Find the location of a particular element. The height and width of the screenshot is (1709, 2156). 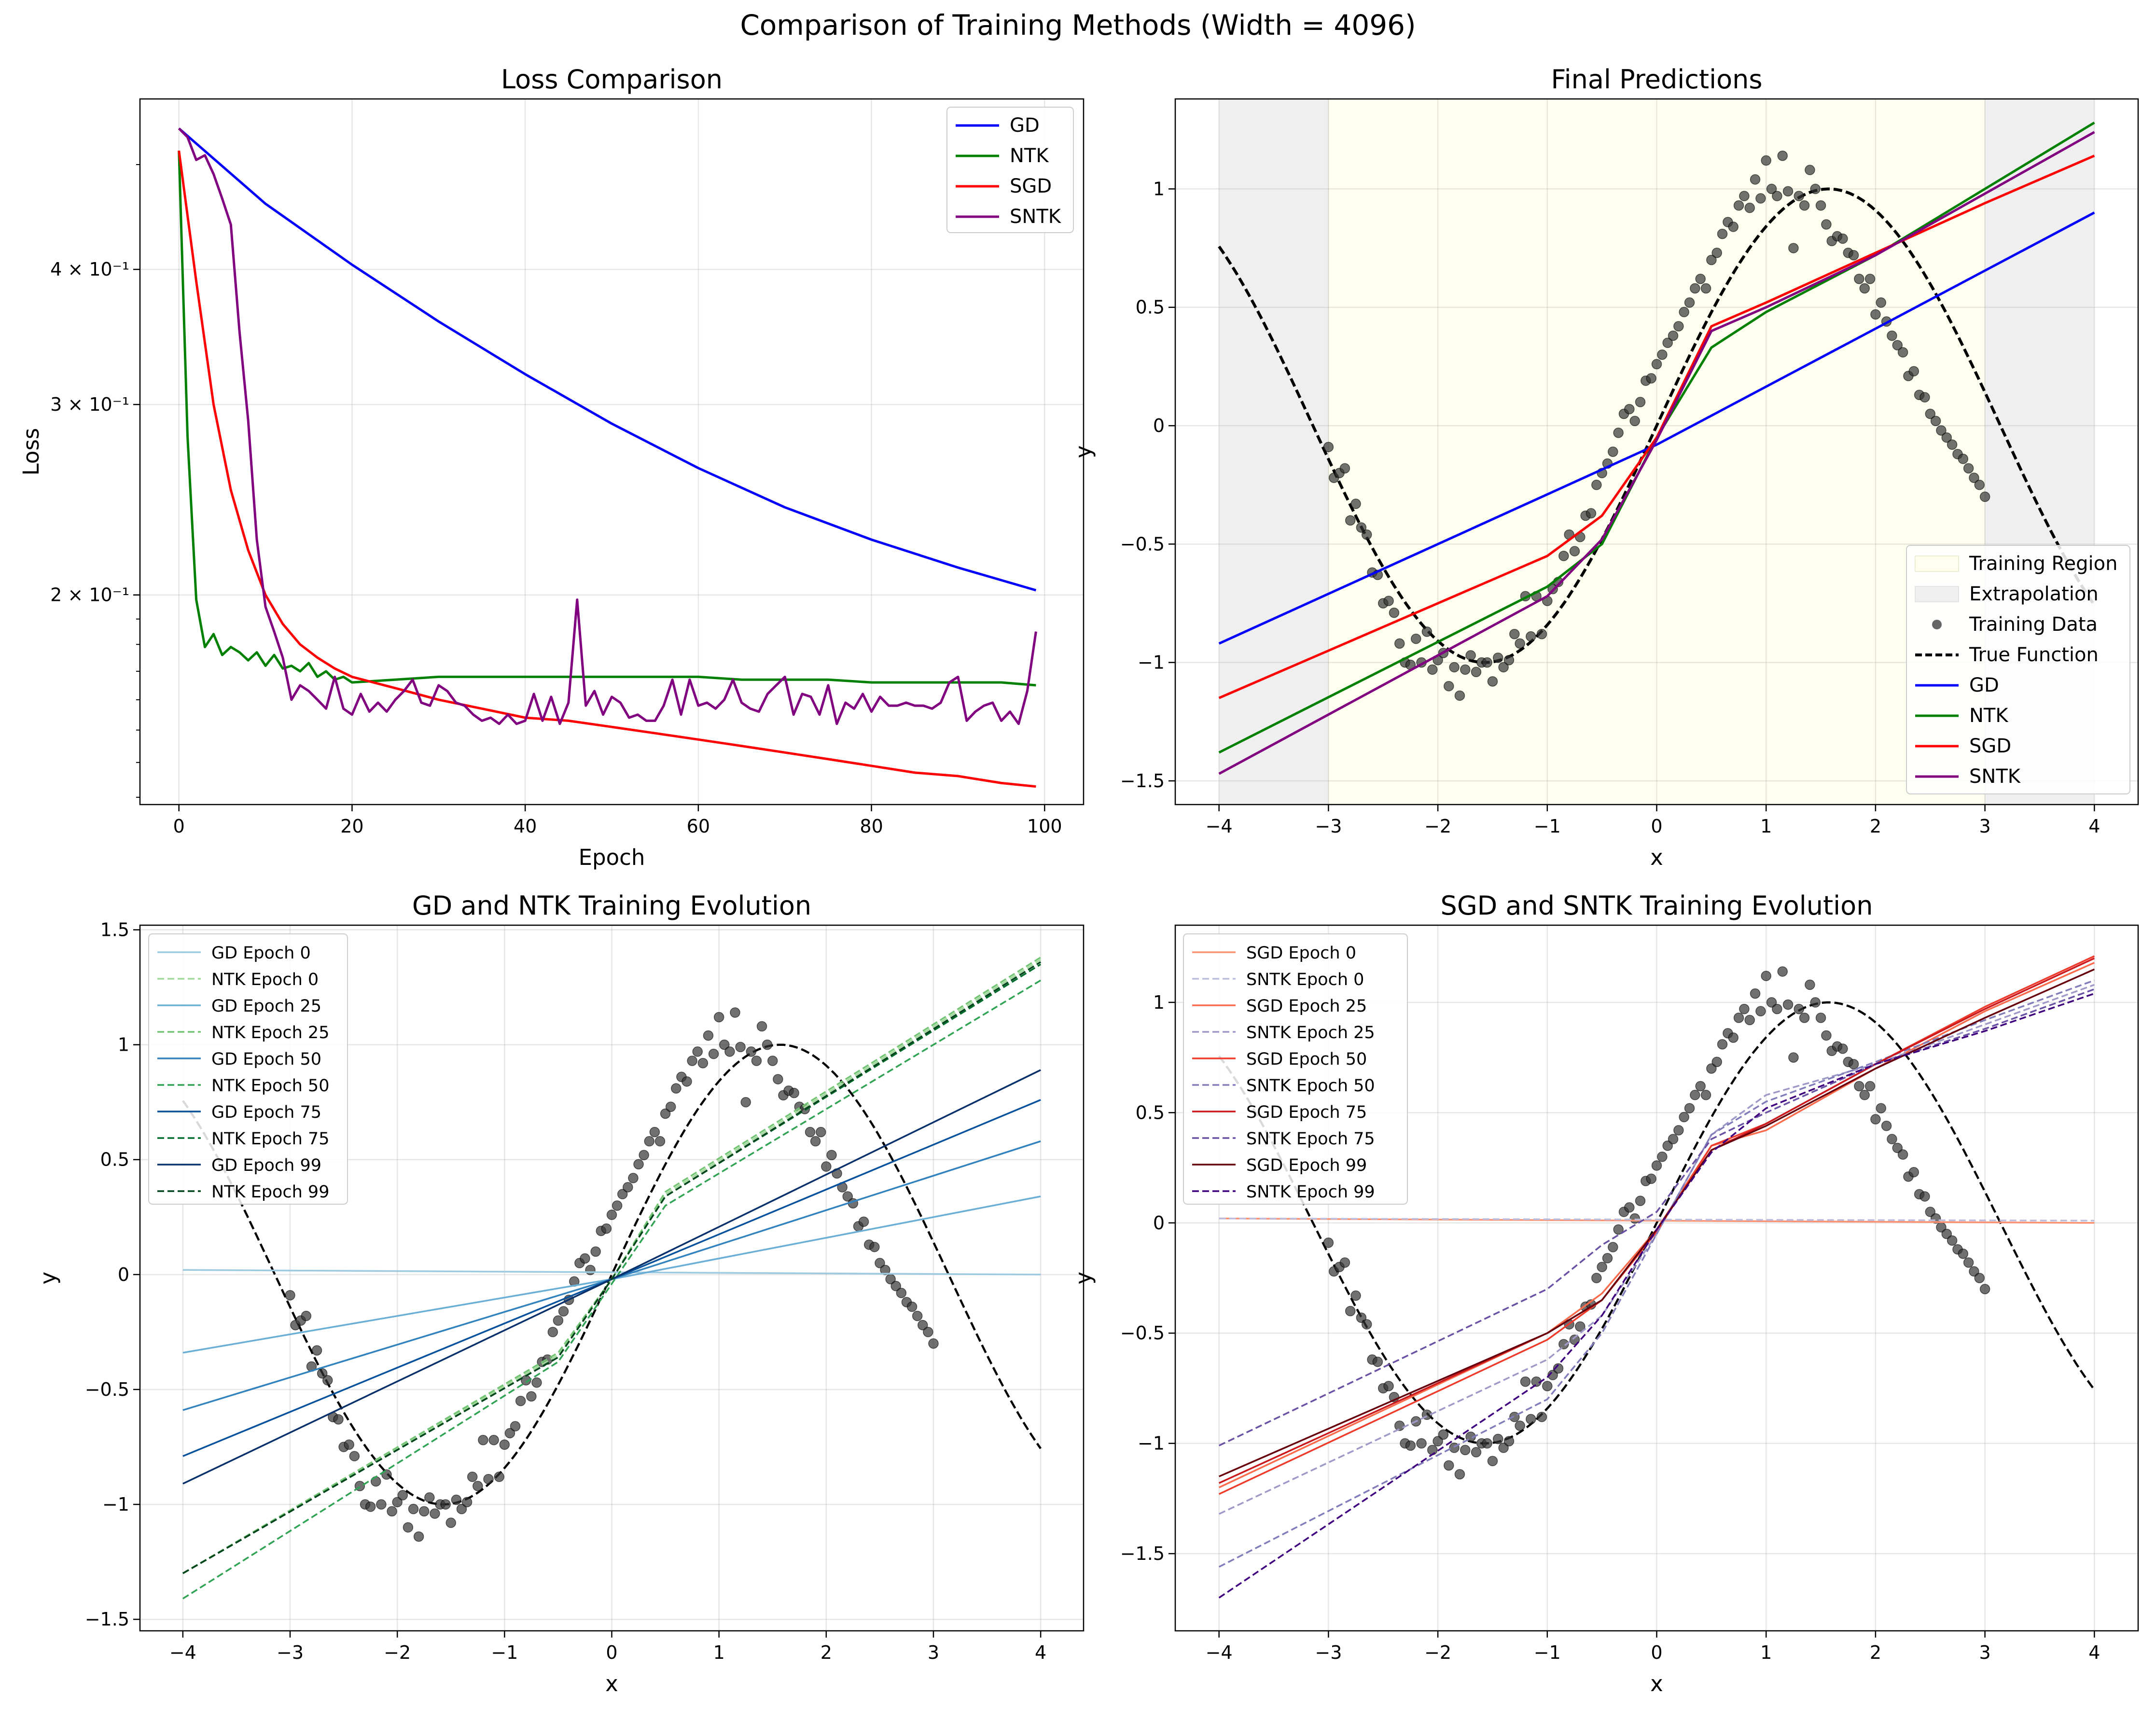

y-tick-label: 4 × 10⁻¹ is located at coordinates (89, 269).